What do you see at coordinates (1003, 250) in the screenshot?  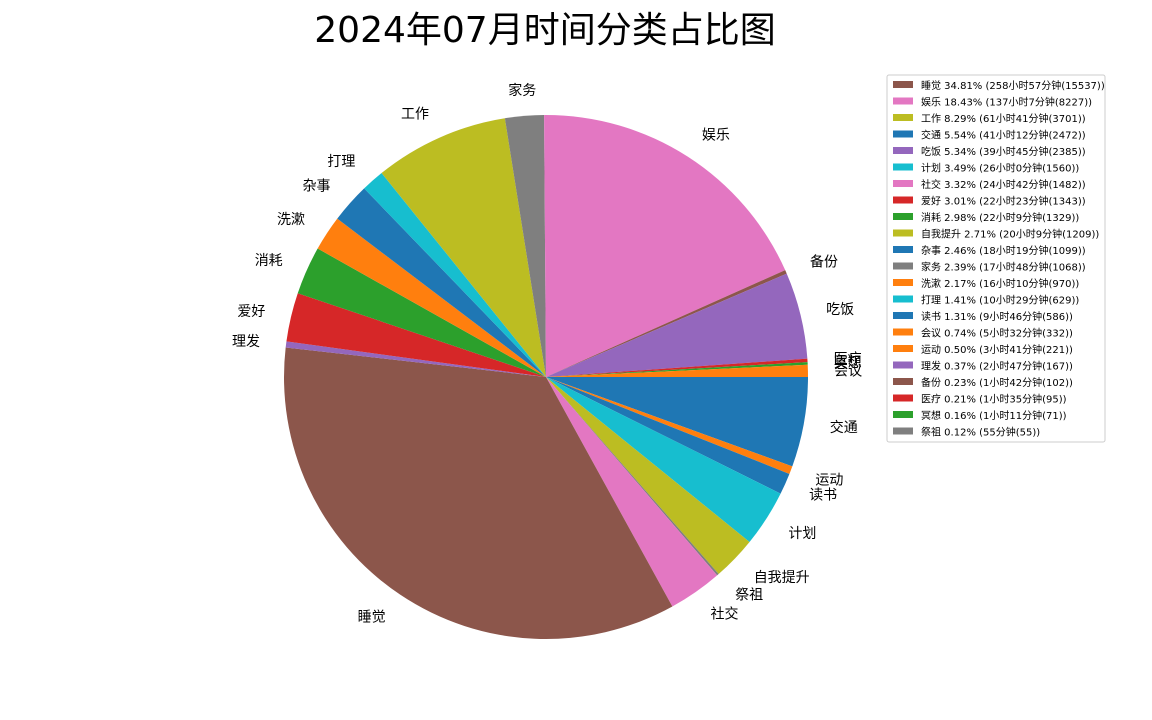 I see `legend-entry: 杂事 2.46% (18小时19分钟(1099))` at bounding box center [1003, 250].